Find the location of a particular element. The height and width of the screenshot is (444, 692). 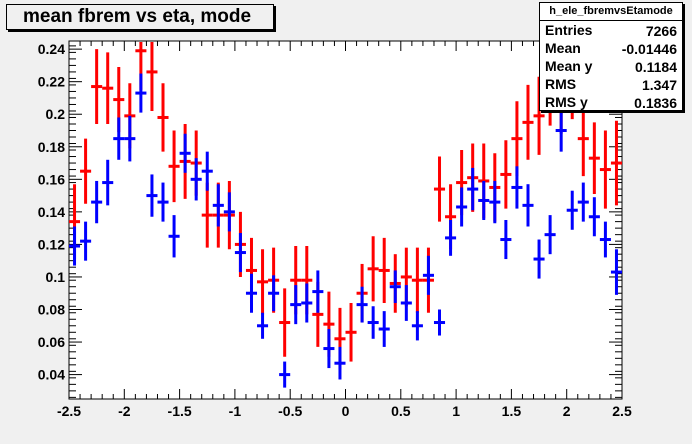

chart-title: mean fbrem vs eta, mode is located at coordinates (137, 16).